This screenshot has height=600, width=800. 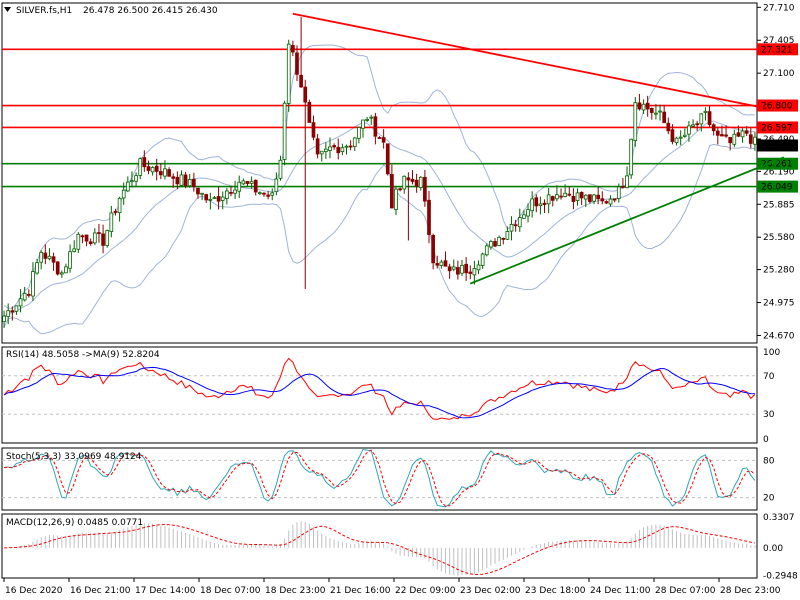 What do you see at coordinates (528, 60) in the screenshot?
I see `trendline-down` at bounding box center [528, 60].